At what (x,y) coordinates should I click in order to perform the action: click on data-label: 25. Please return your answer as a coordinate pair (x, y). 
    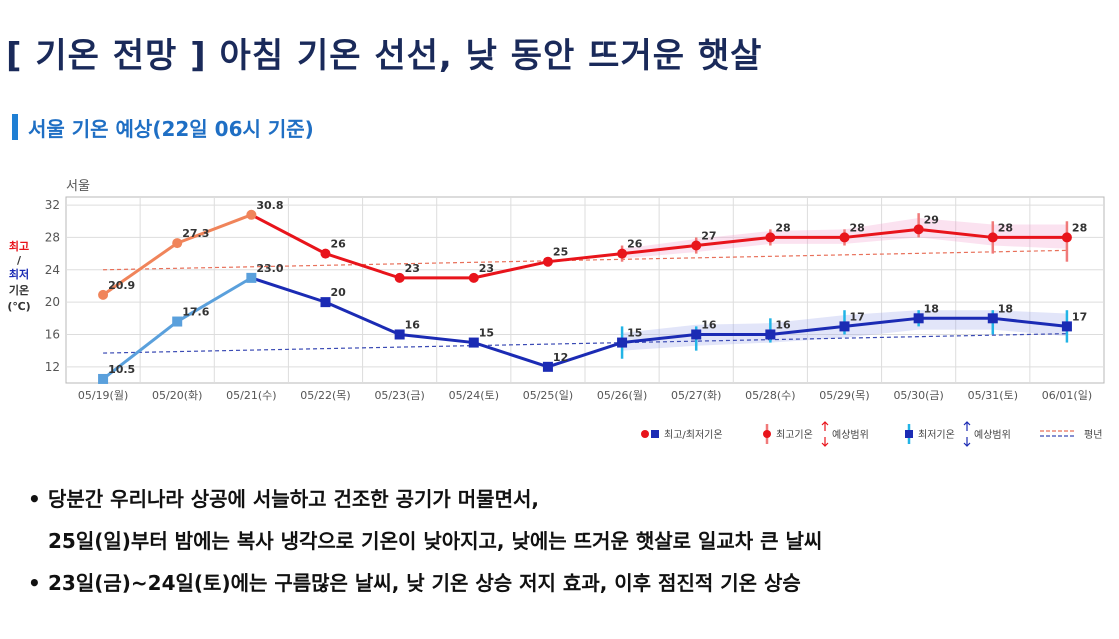
    Looking at the image, I should click on (560, 252).